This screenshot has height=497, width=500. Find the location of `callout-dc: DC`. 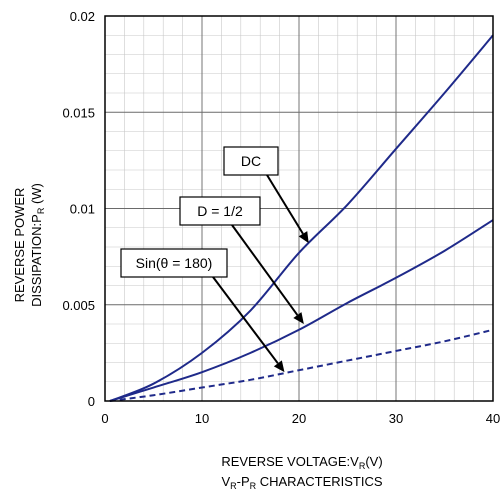

callout-dc: DC is located at coordinates (266, 195).